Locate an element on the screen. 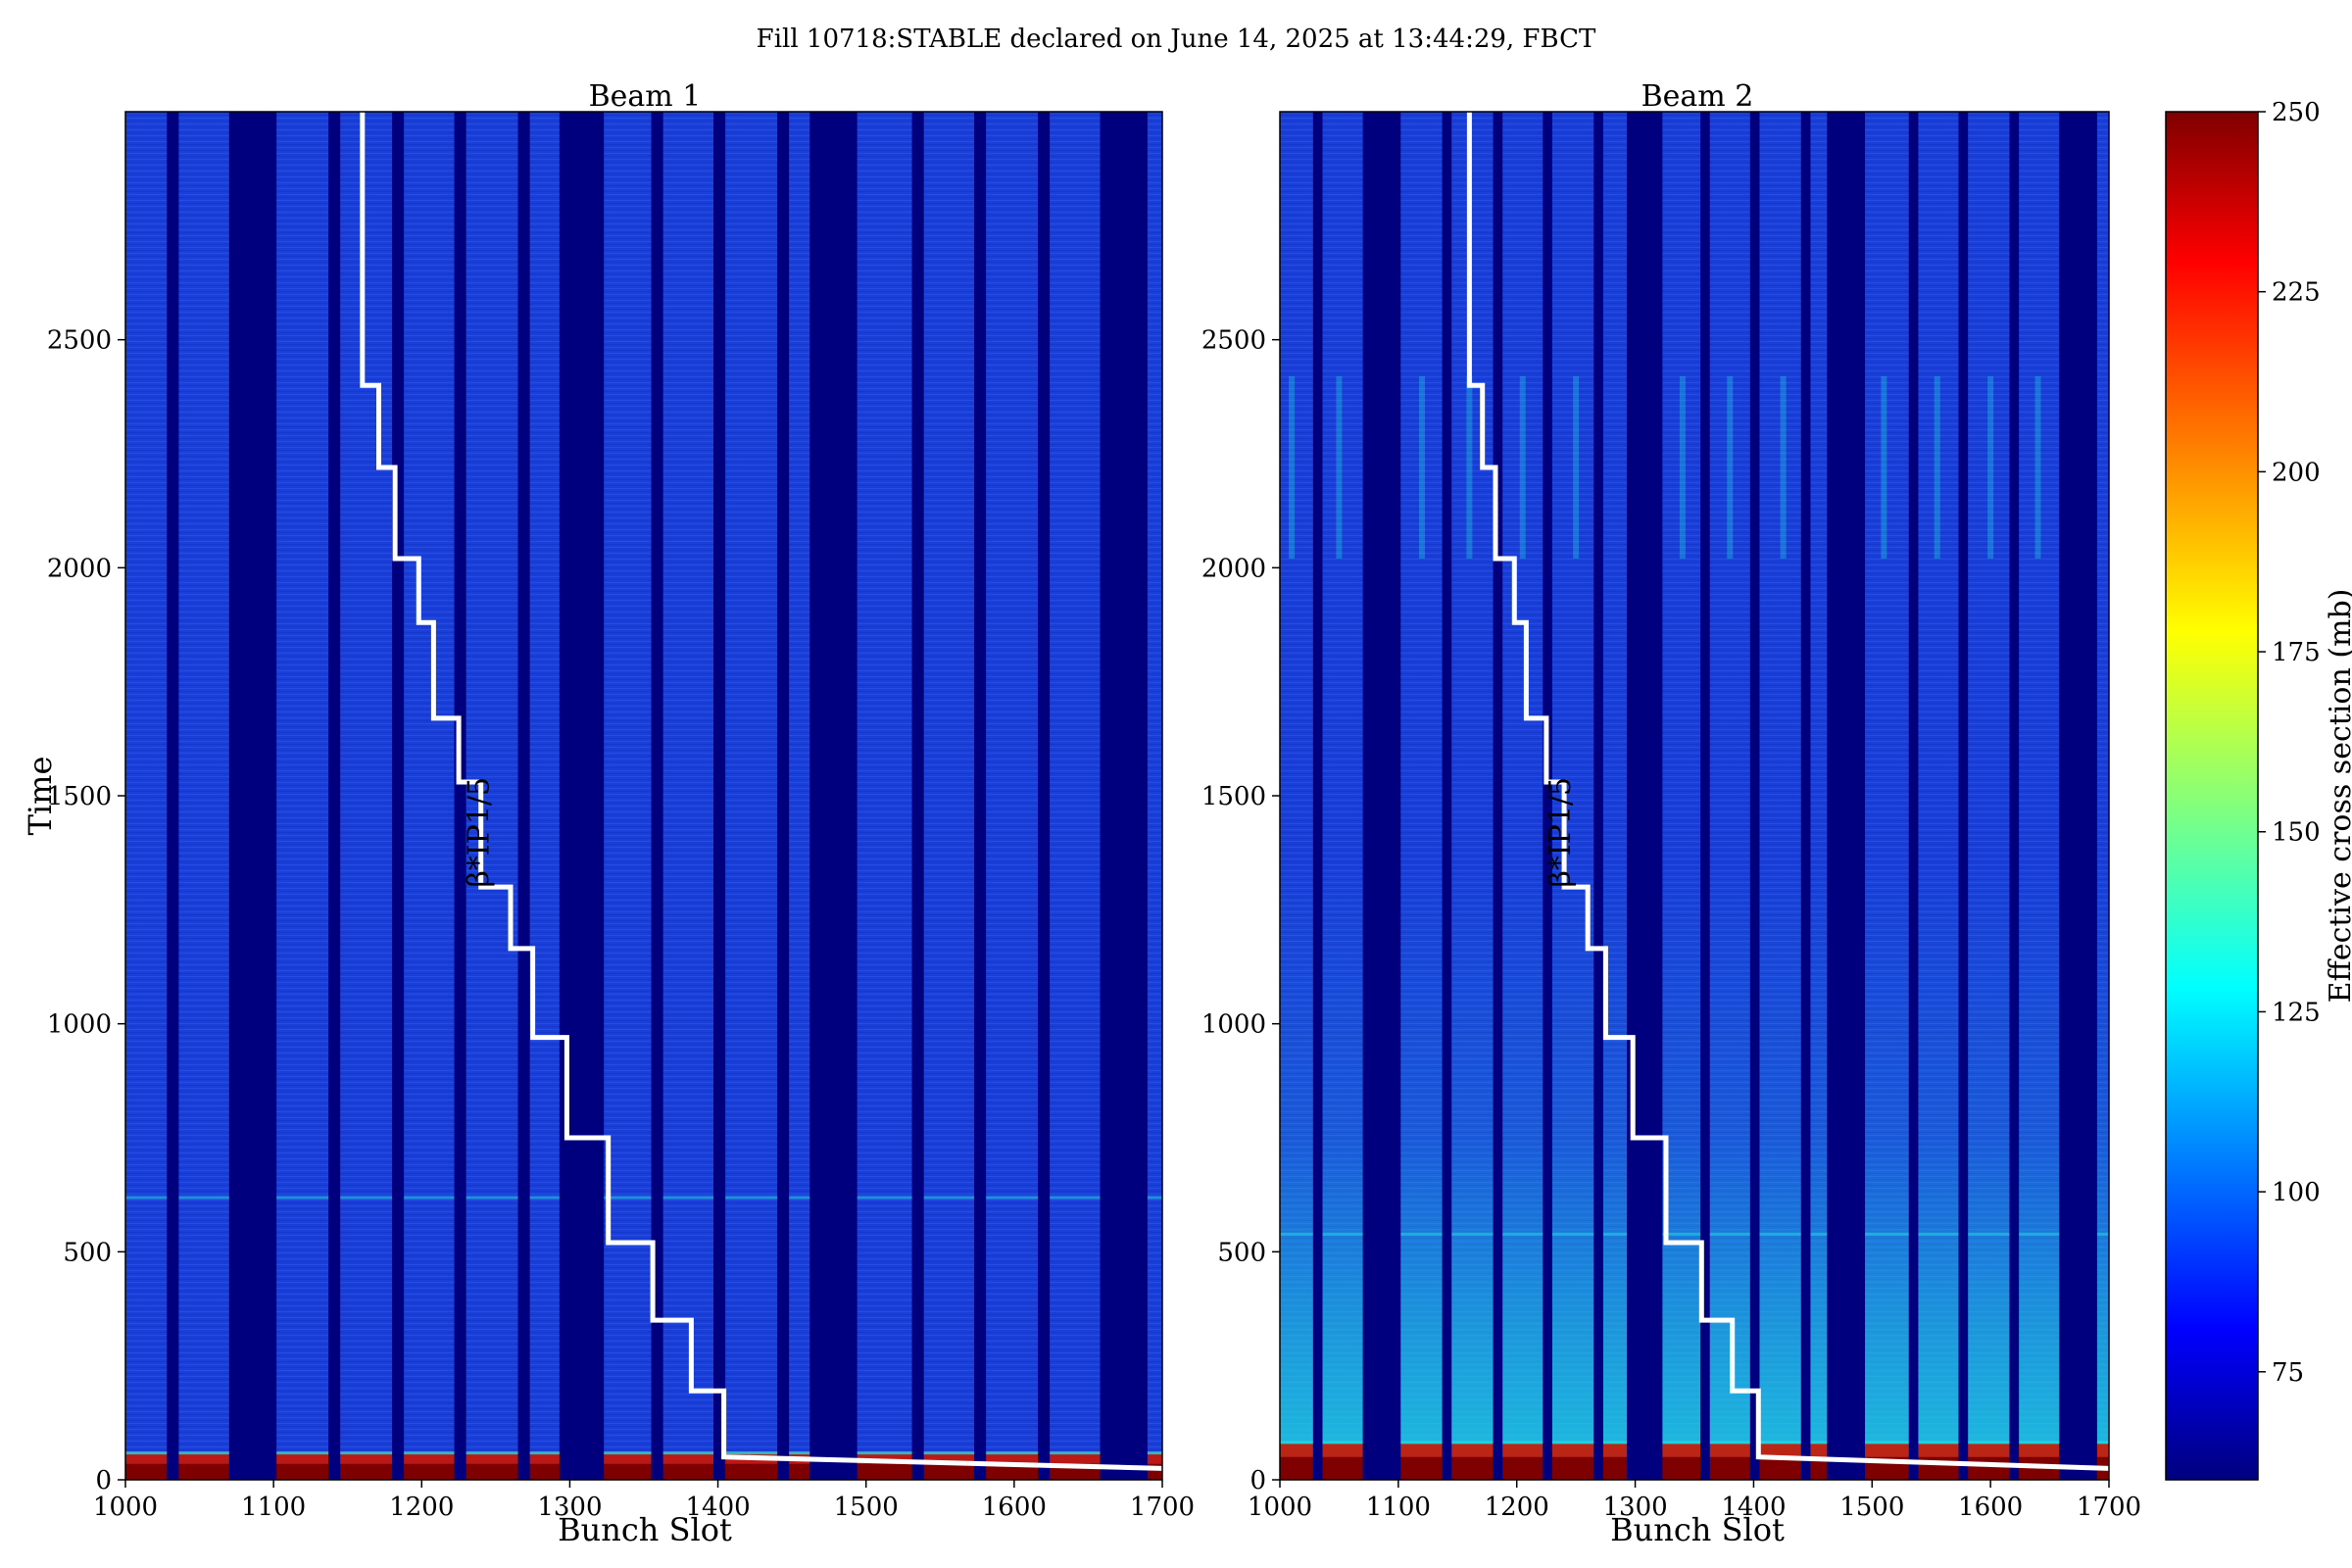  beam-1-y-axis-label: Time is located at coordinates (40, 796).